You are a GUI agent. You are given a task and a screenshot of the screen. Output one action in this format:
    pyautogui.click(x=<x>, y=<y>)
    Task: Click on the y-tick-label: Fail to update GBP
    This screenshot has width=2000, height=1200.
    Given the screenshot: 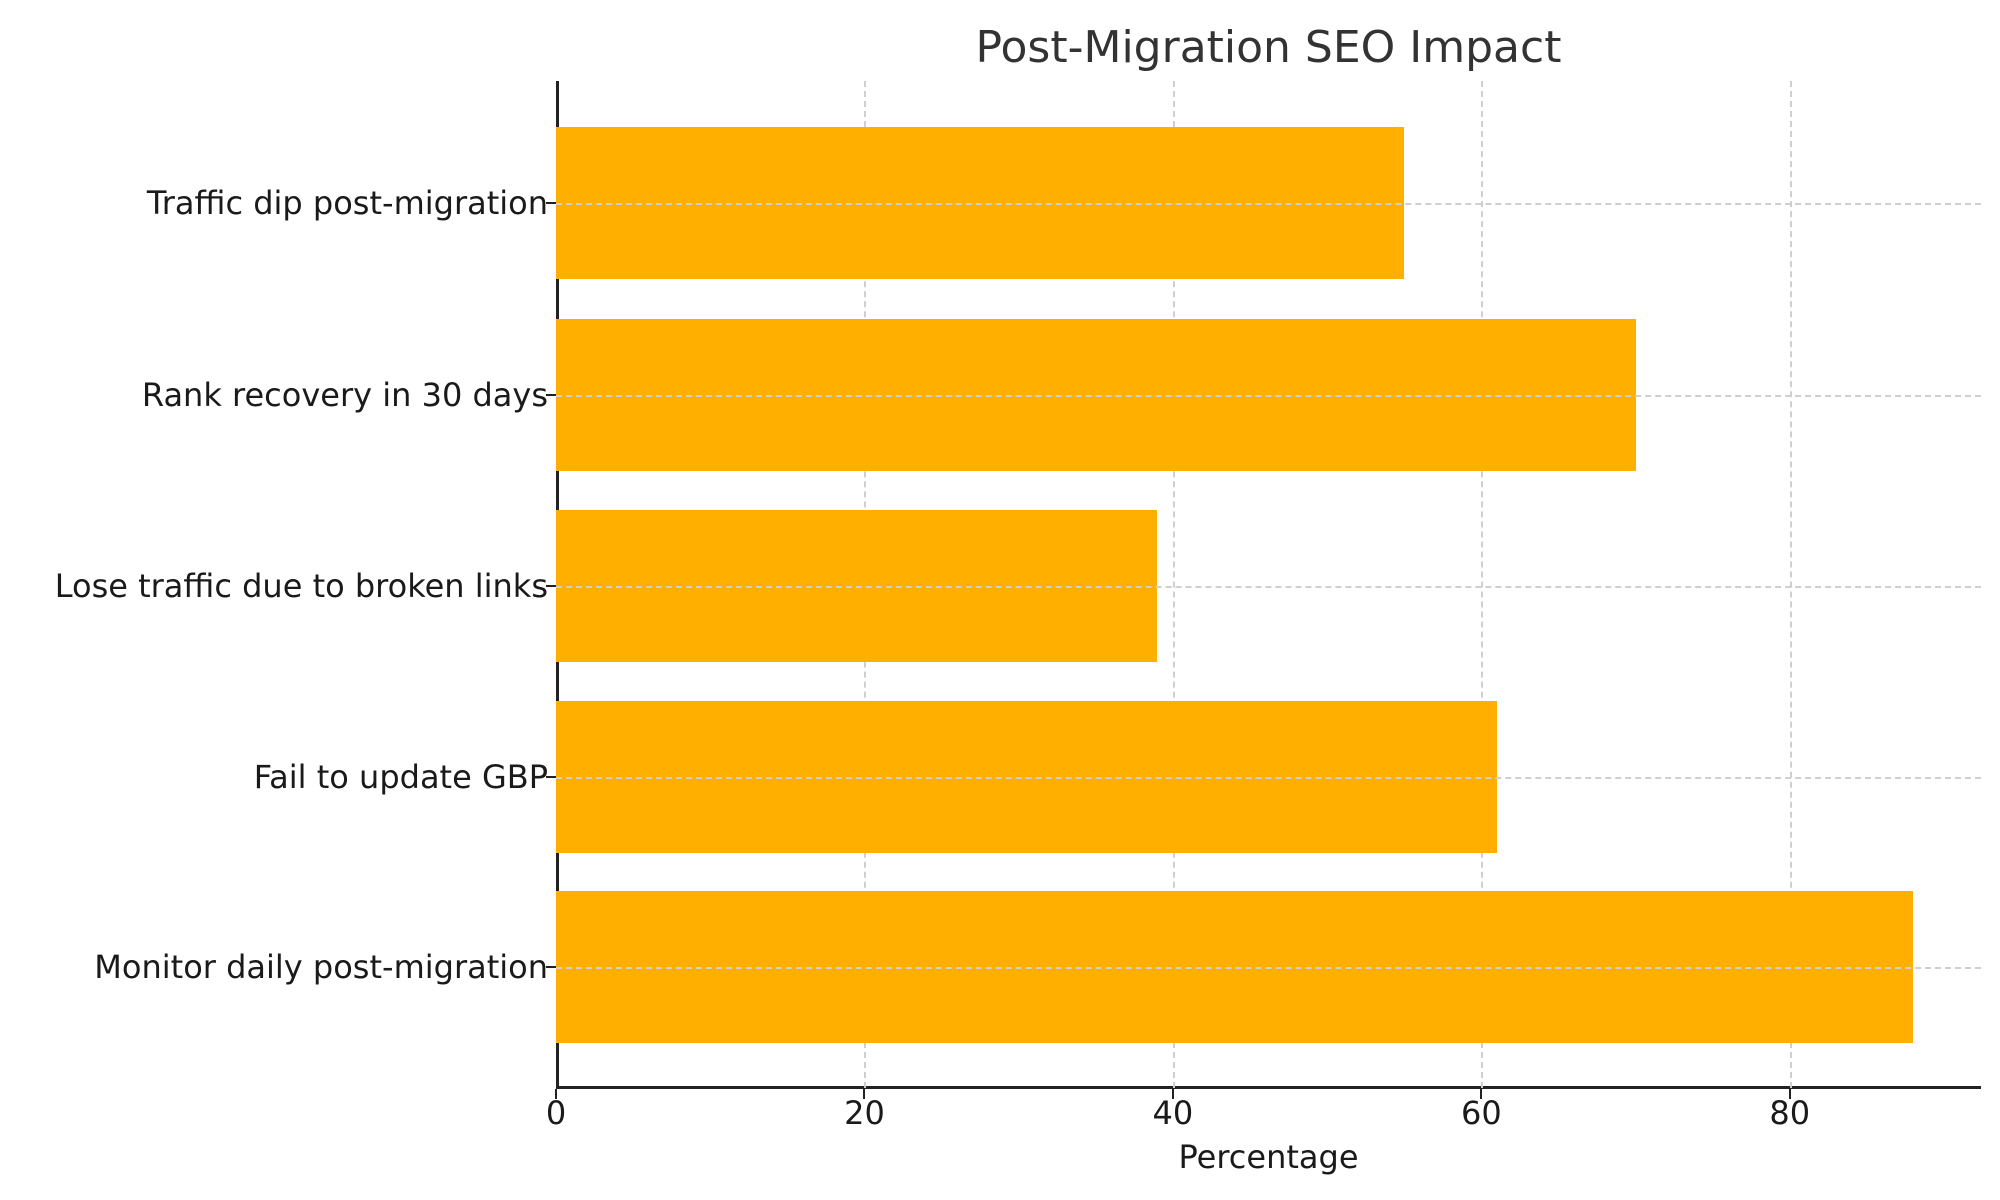 What is the action you would take?
    pyautogui.click(x=400, y=777)
    